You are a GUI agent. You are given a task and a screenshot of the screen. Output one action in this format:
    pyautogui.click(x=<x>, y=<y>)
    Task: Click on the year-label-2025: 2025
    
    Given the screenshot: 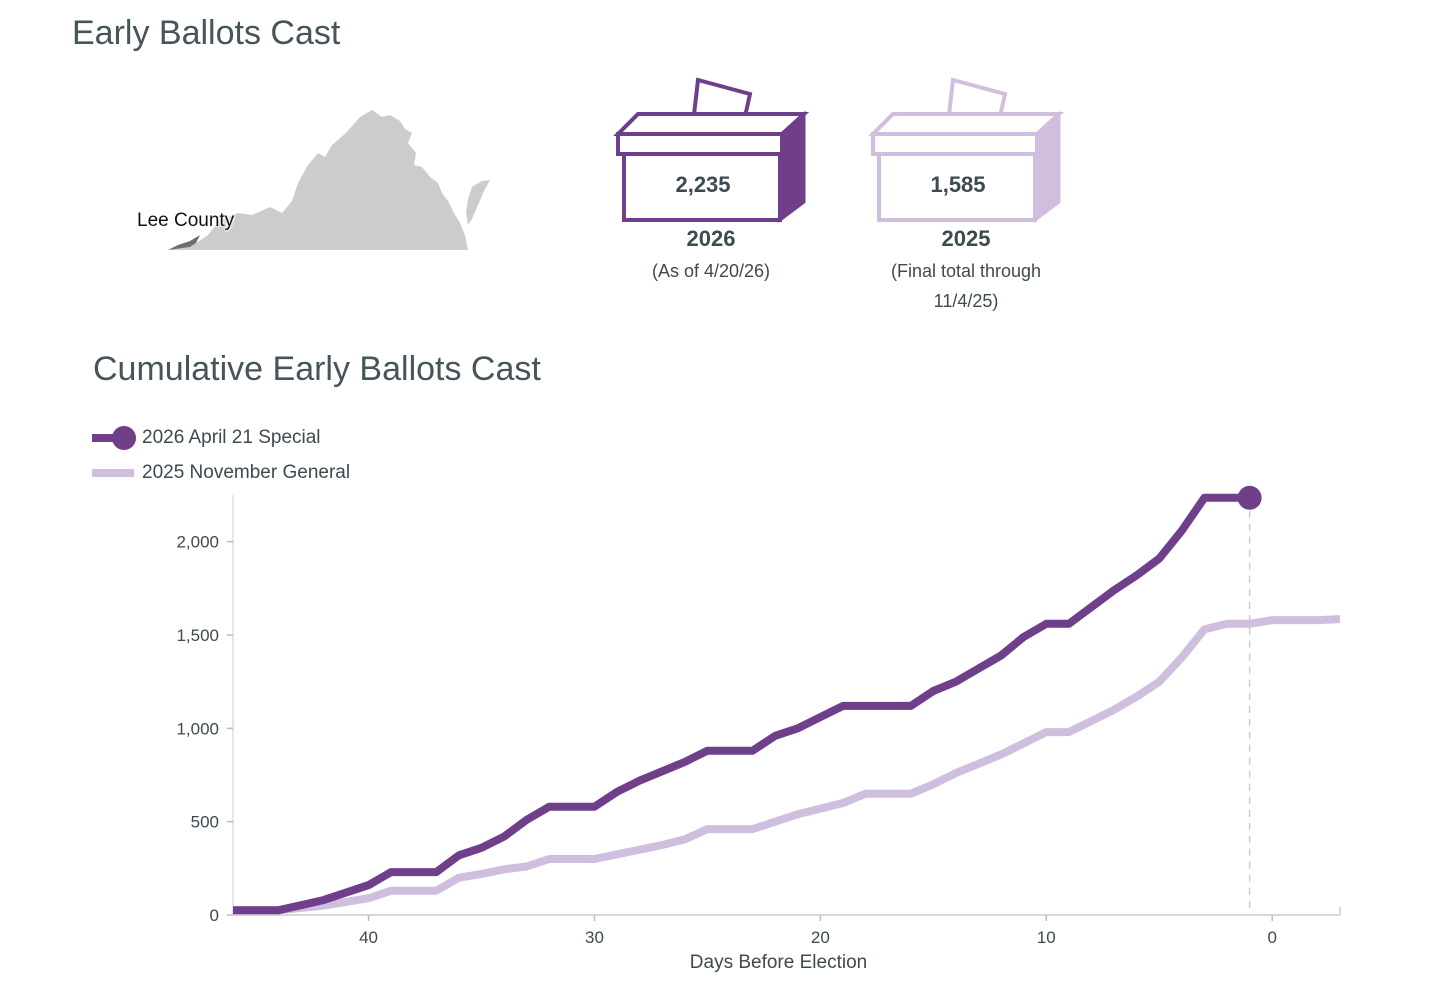 What is the action you would take?
    pyautogui.click(x=966, y=238)
    